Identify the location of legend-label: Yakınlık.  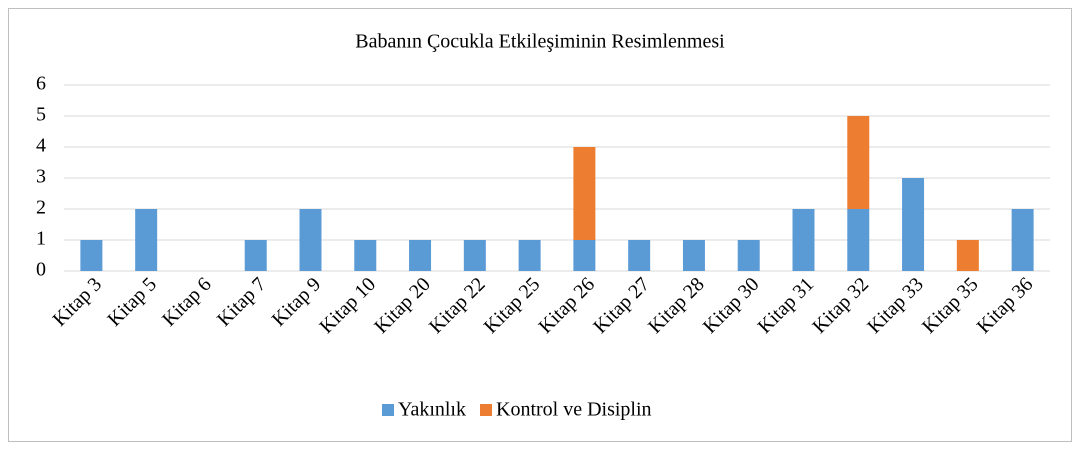
(432, 410).